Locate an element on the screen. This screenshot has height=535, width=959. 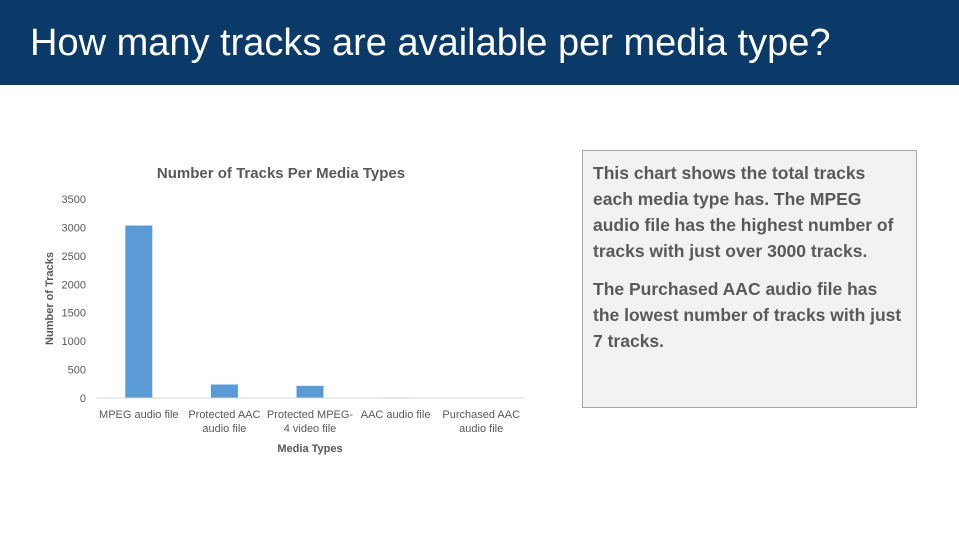
y-tick-label: 500 is located at coordinates (77, 371).